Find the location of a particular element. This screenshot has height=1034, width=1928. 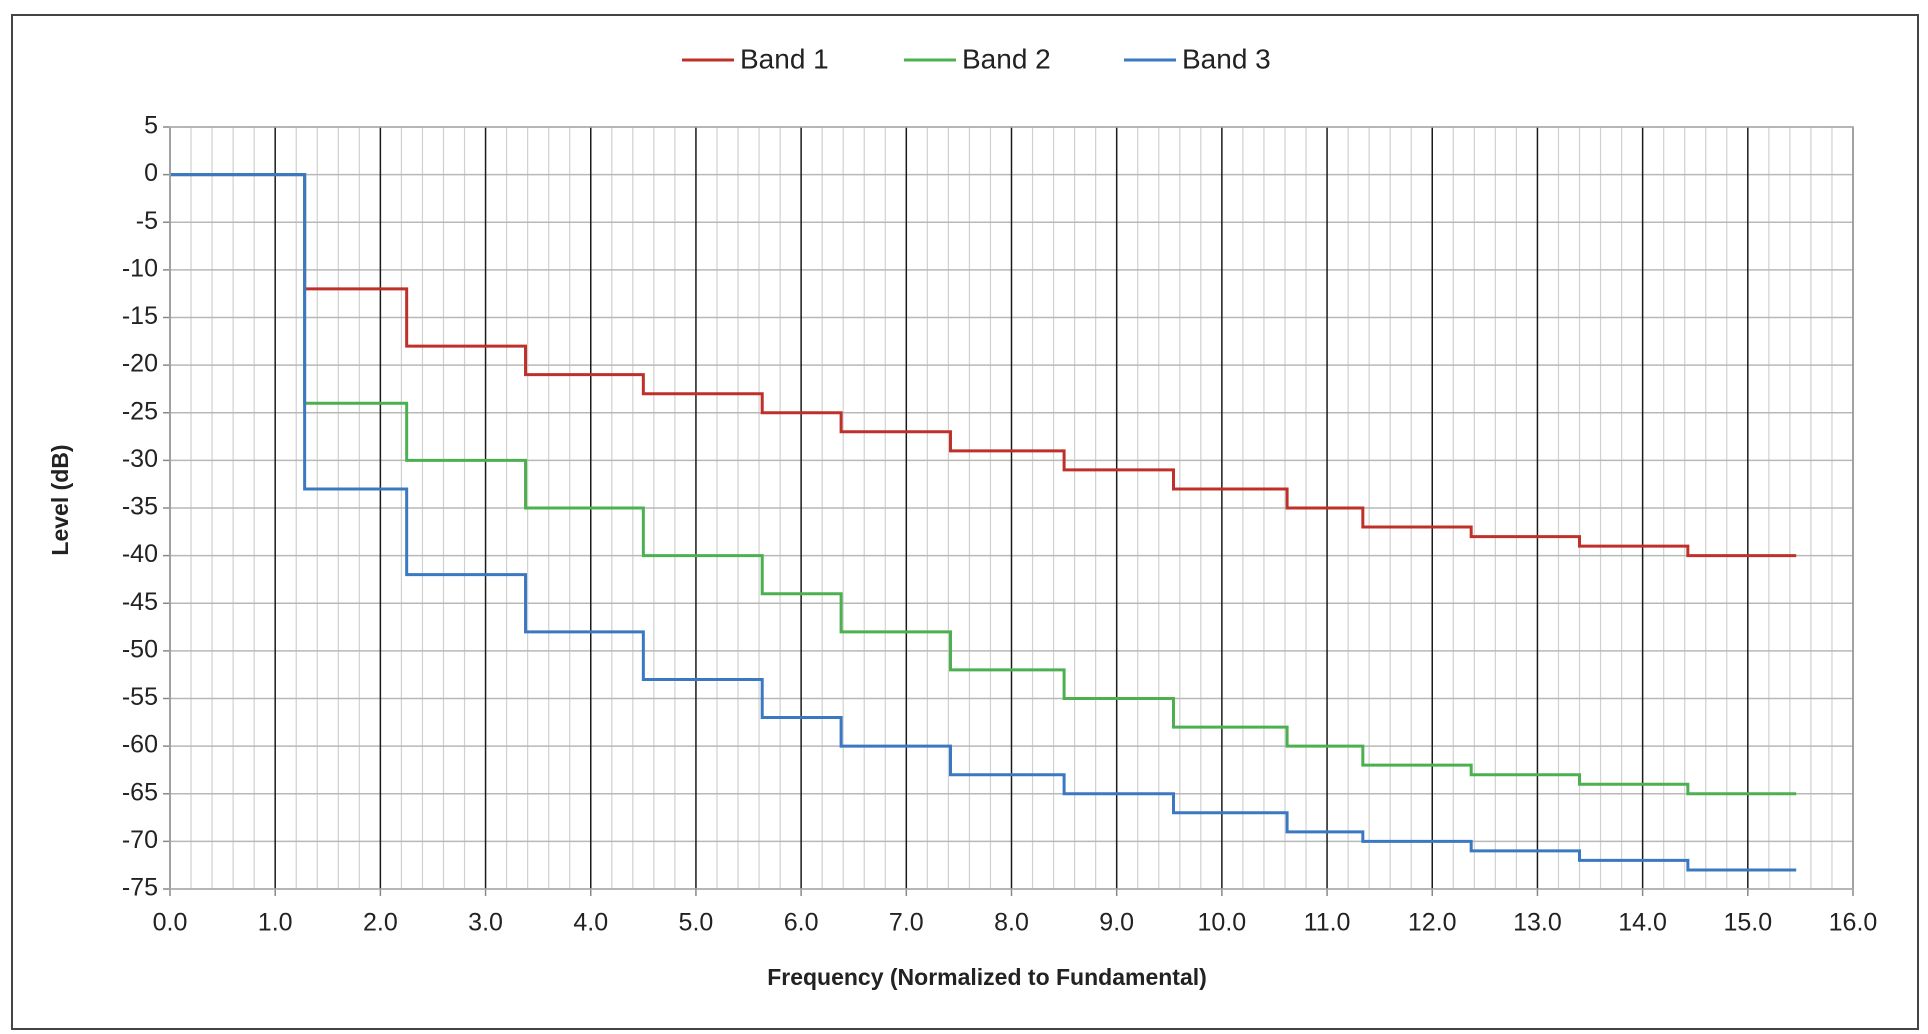

x-tick-label: 4.0 is located at coordinates (590, 923).